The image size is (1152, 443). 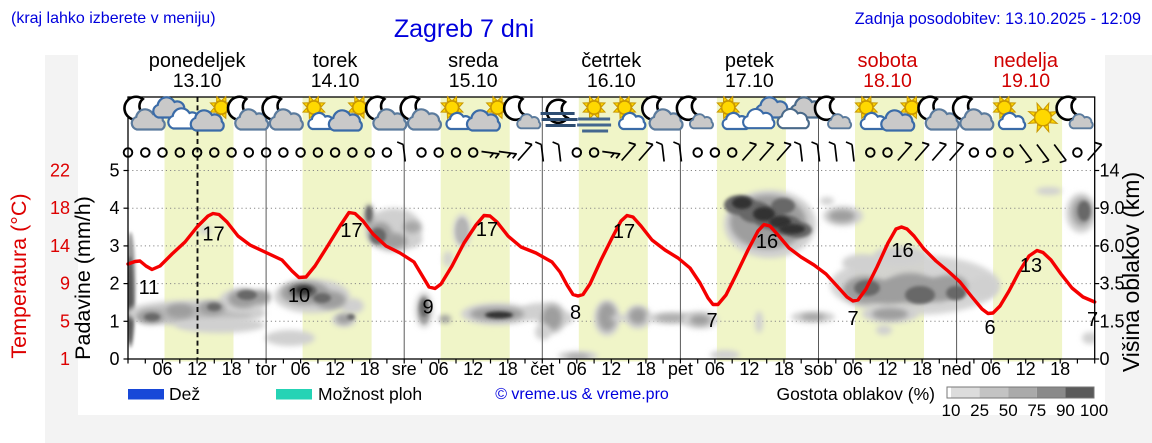 What do you see at coordinates (989, 328) in the screenshot?
I see `svg-text: 6` at bounding box center [989, 328].